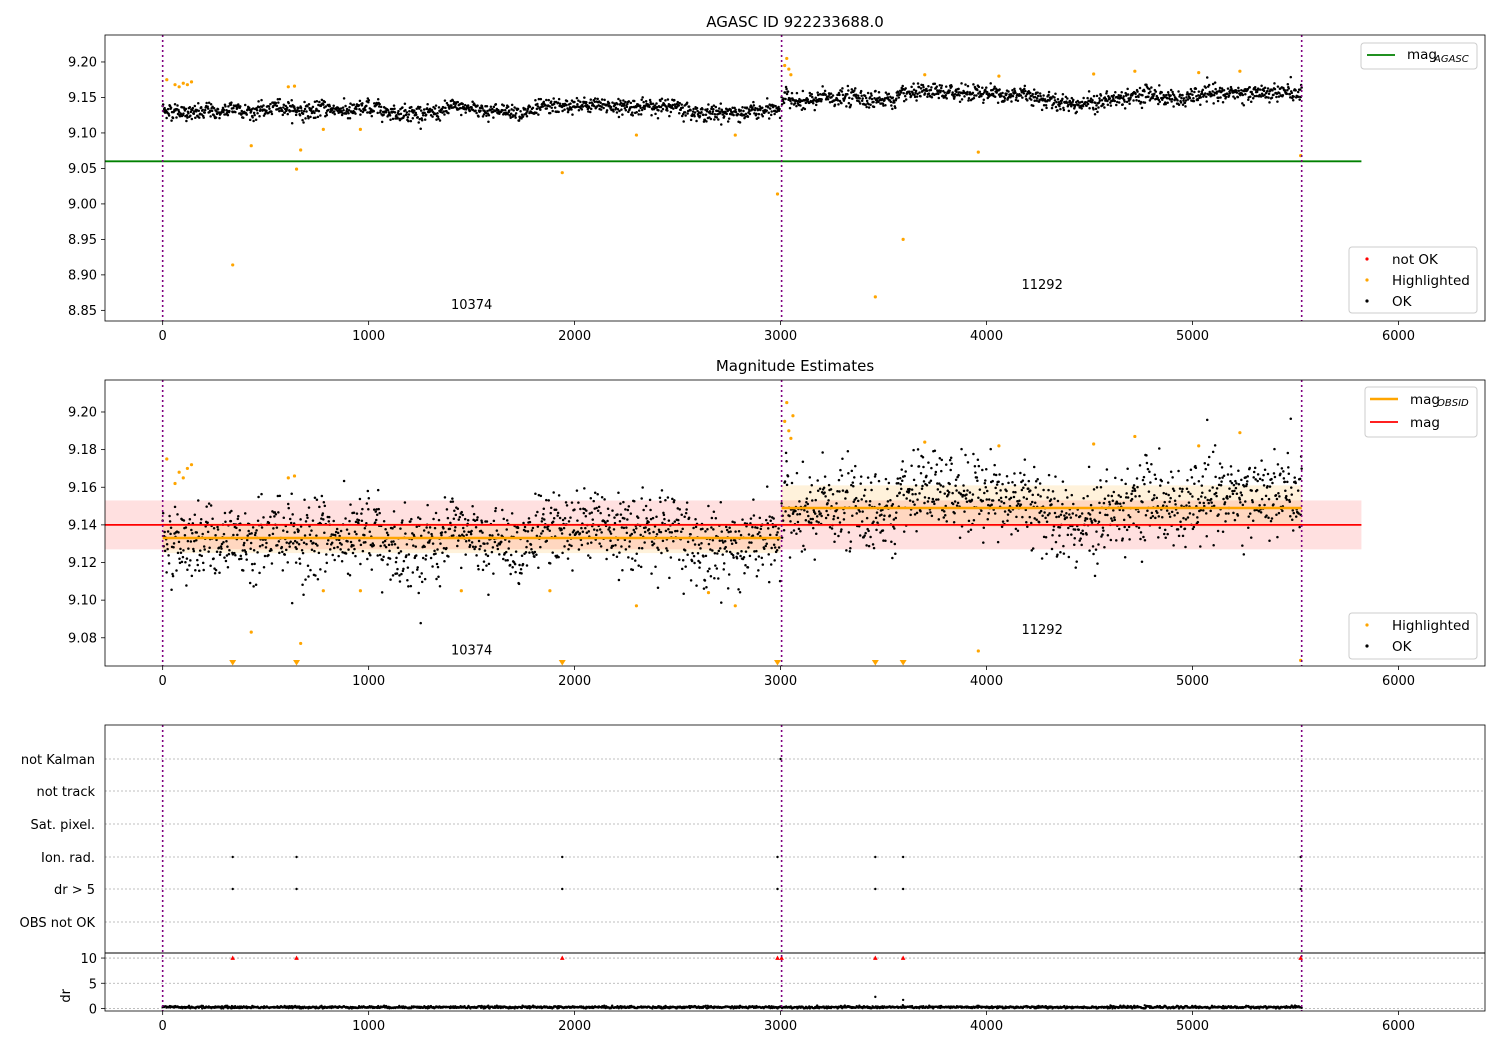  I want to click on legend-marker-ok, so click(1366, 645).